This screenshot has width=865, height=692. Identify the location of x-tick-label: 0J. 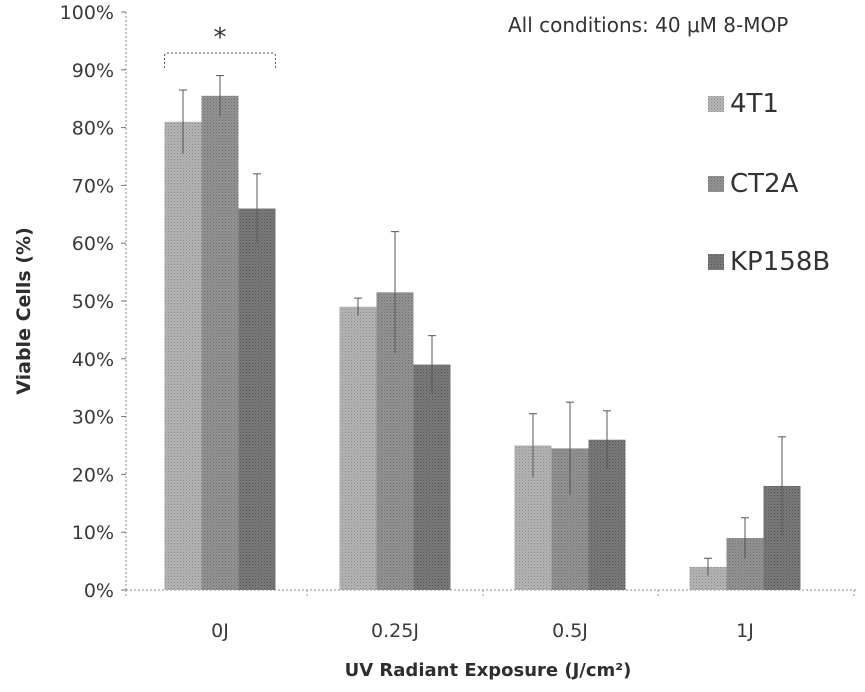
(220, 631).